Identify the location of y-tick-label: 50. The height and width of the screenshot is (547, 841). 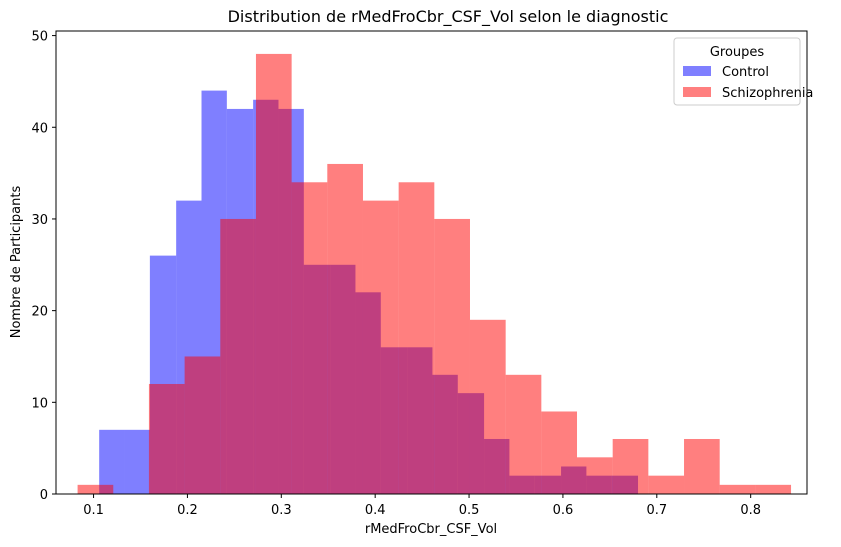
(39, 37).